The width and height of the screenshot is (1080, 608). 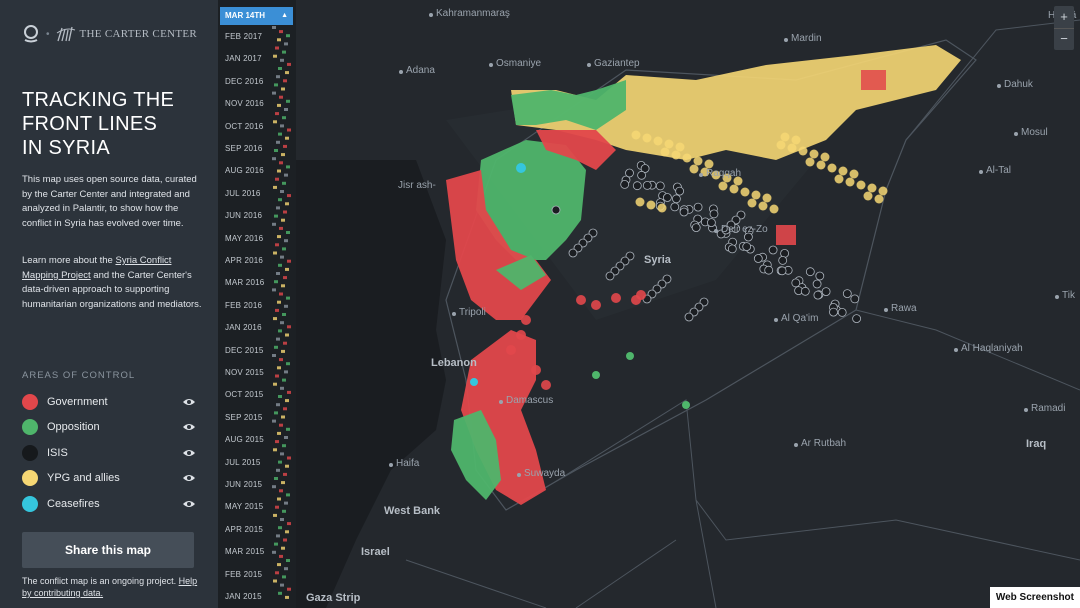 I want to click on carter-center-name: THE CARTER CENTER, so click(x=138, y=34).